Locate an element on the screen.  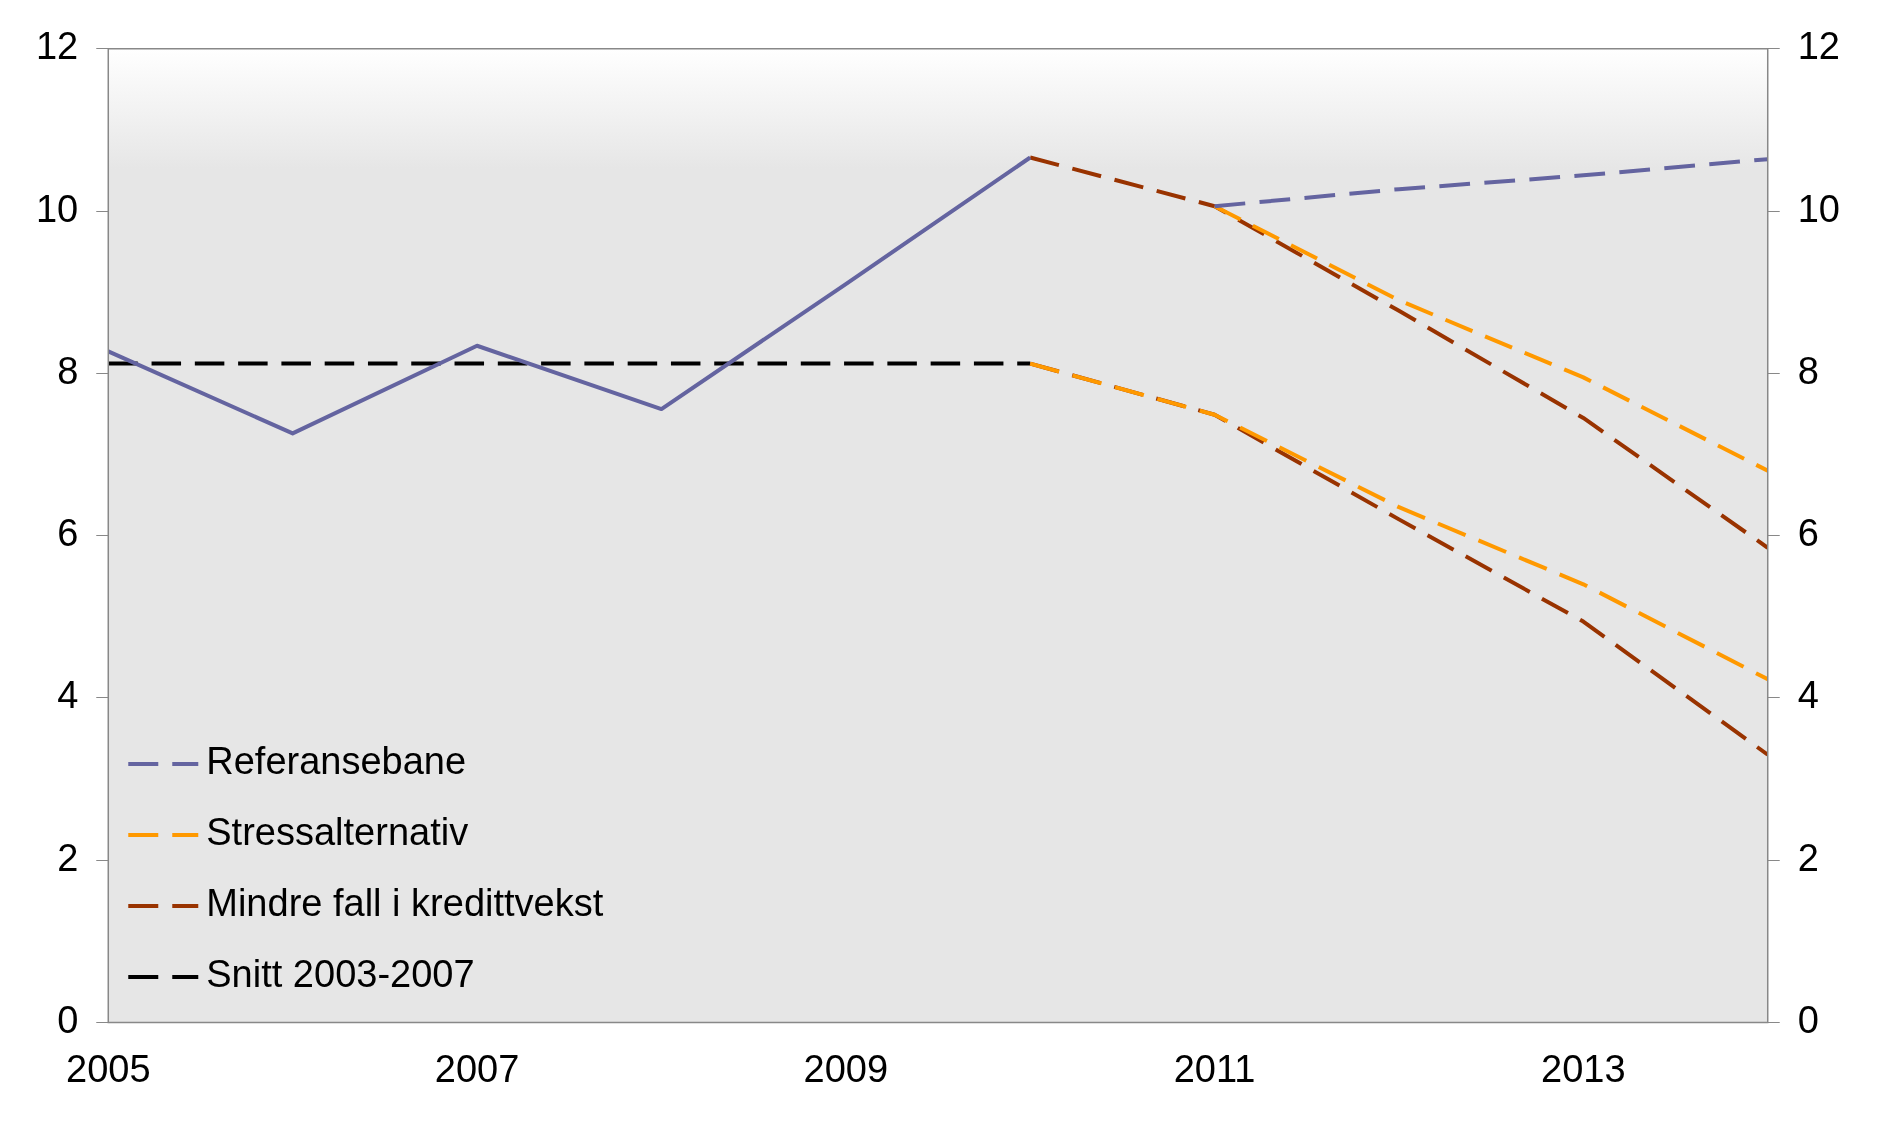
y2-tick-label: 6 is located at coordinates (1808, 533).